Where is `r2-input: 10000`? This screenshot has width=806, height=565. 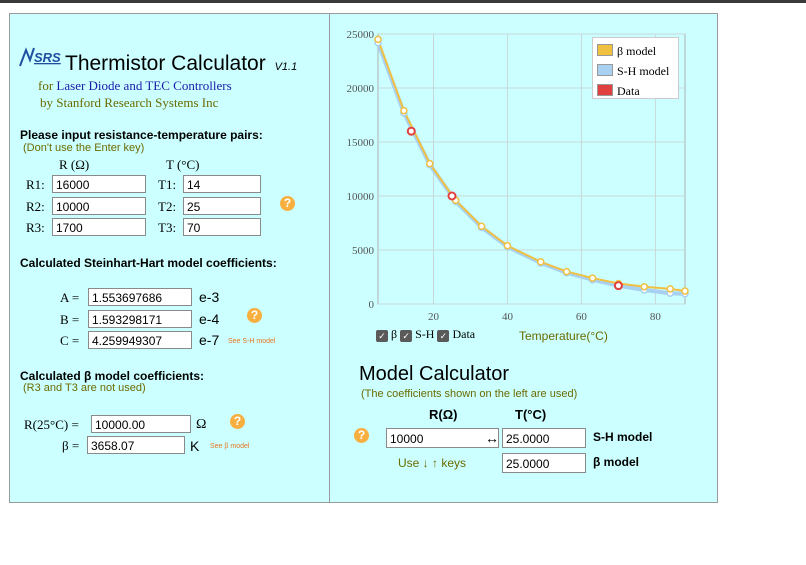 r2-input: 10000 is located at coordinates (99, 206).